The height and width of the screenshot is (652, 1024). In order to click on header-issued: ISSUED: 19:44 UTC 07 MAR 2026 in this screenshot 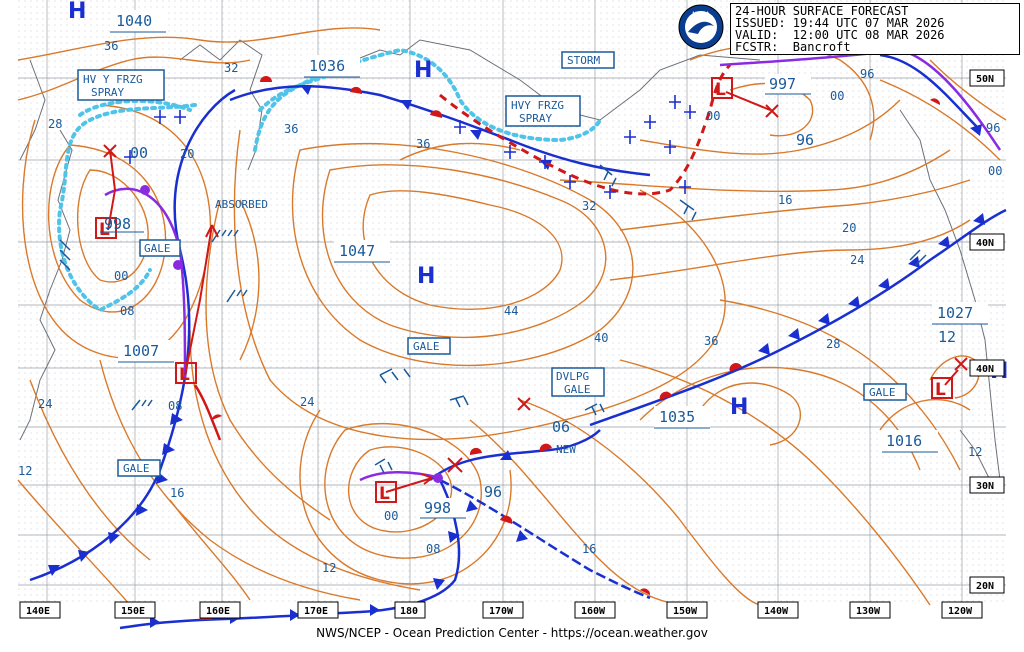, I will do `click(840, 23)`.